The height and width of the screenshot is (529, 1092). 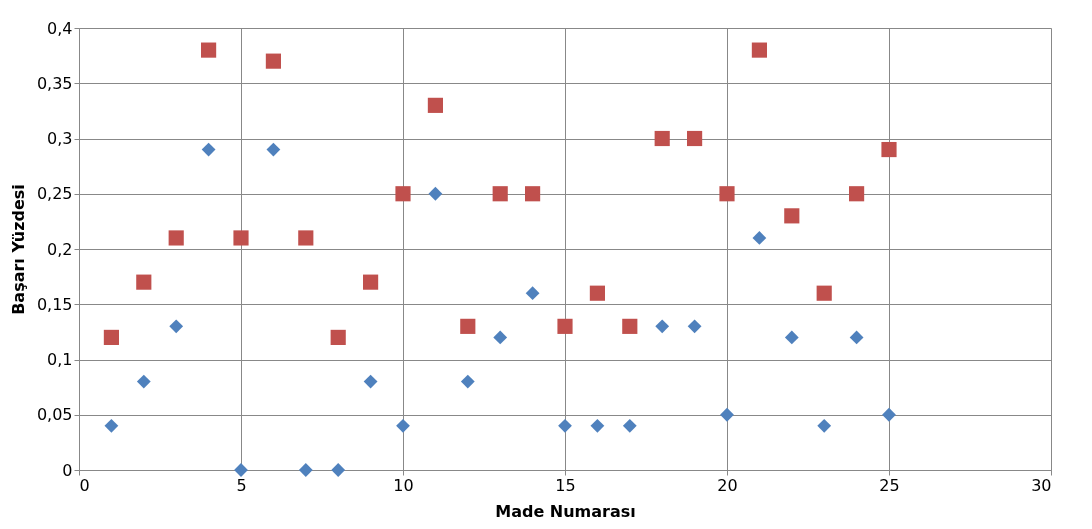 What do you see at coordinates (54, 83) in the screenshot?
I see `y-tick-label: 0,35` at bounding box center [54, 83].